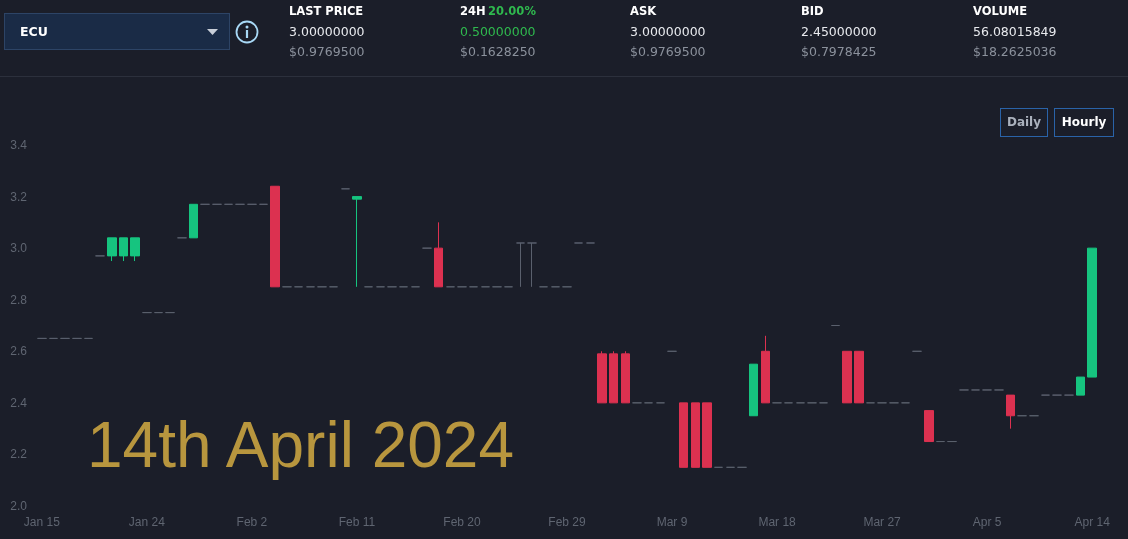 This screenshot has height=539, width=1128. What do you see at coordinates (19, 402) in the screenshot?
I see `y-tick-label: 2.4` at bounding box center [19, 402].